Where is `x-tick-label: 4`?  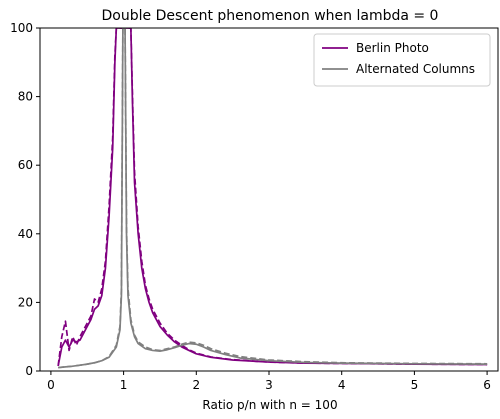
x-tick-label: 4 is located at coordinates (342, 385).